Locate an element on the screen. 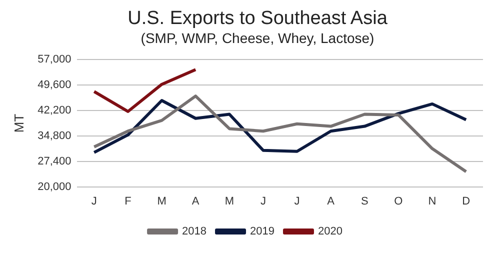 The width and height of the screenshot is (499, 268). y-tick-label: 20,000 is located at coordinates (55, 186).